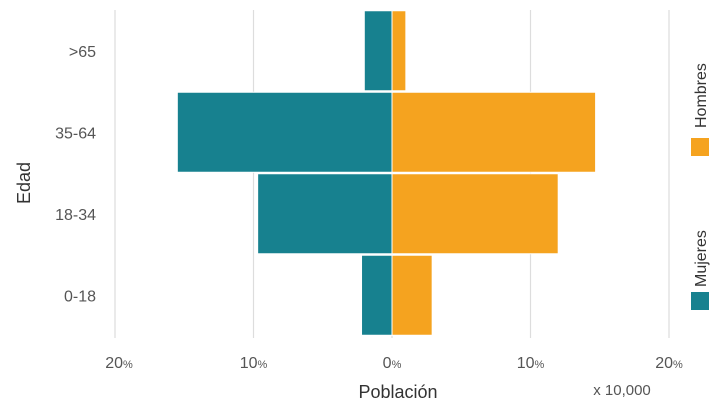 The image size is (719, 404). What do you see at coordinates (700, 186) in the screenshot?
I see `legend: Hombres Mujeres` at bounding box center [700, 186].